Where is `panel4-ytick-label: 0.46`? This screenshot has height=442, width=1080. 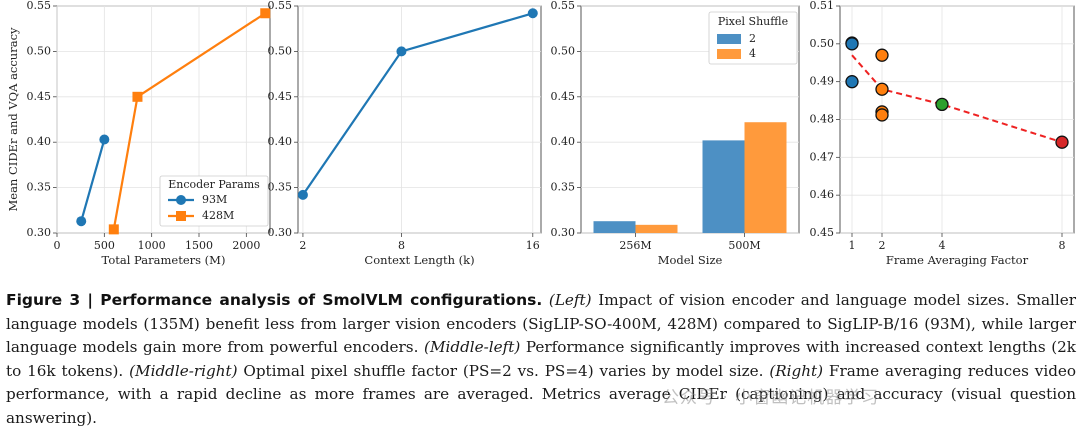
panel4-ytick-label: 0.46 is located at coordinates (822, 194).